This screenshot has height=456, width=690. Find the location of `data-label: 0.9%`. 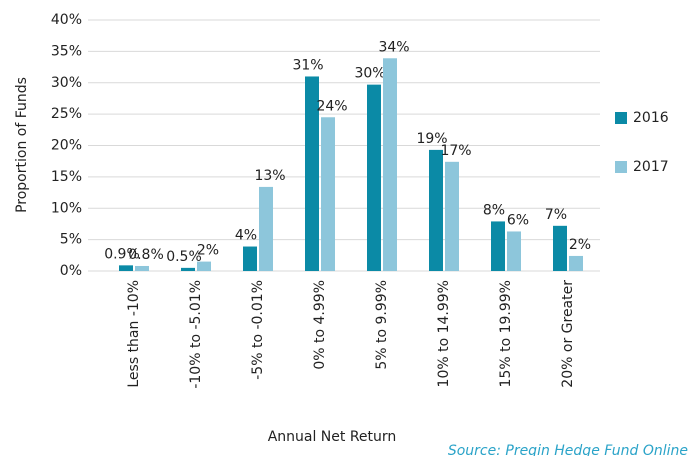

data-label: 0.9% is located at coordinates (122, 254).